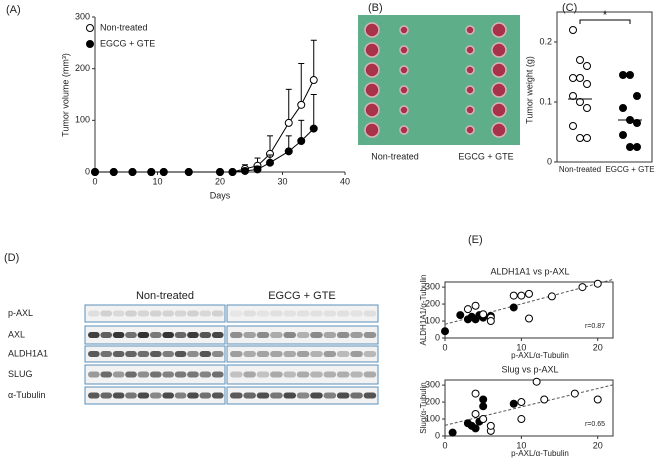 This screenshot has height=466, width=660. I want to click on annotation: r=0.65, so click(595, 424).